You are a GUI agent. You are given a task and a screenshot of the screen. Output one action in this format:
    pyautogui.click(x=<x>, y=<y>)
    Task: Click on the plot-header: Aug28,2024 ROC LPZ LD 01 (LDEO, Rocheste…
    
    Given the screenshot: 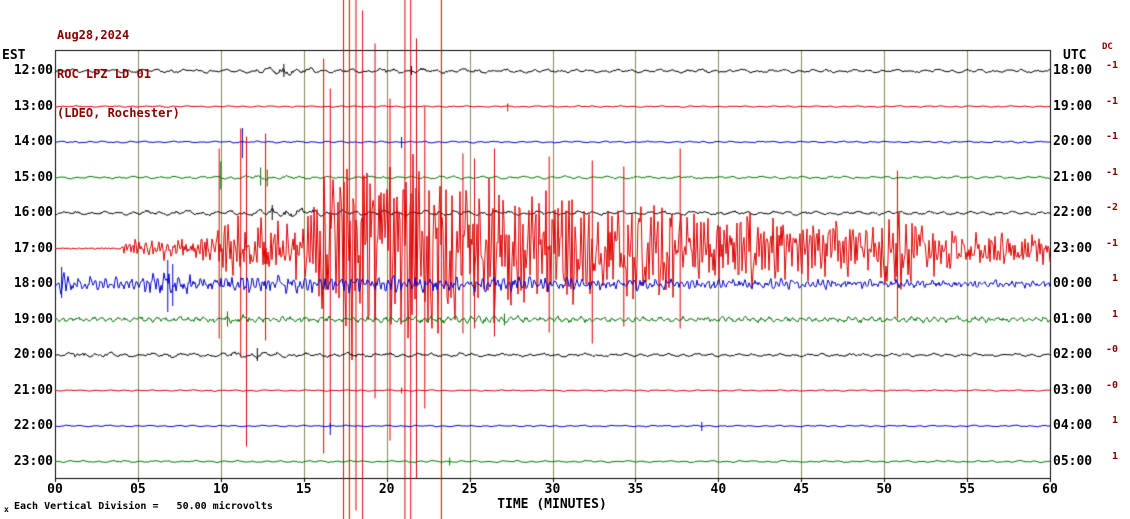 What is the action you would take?
    pyautogui.click(x=118, y=68)
    